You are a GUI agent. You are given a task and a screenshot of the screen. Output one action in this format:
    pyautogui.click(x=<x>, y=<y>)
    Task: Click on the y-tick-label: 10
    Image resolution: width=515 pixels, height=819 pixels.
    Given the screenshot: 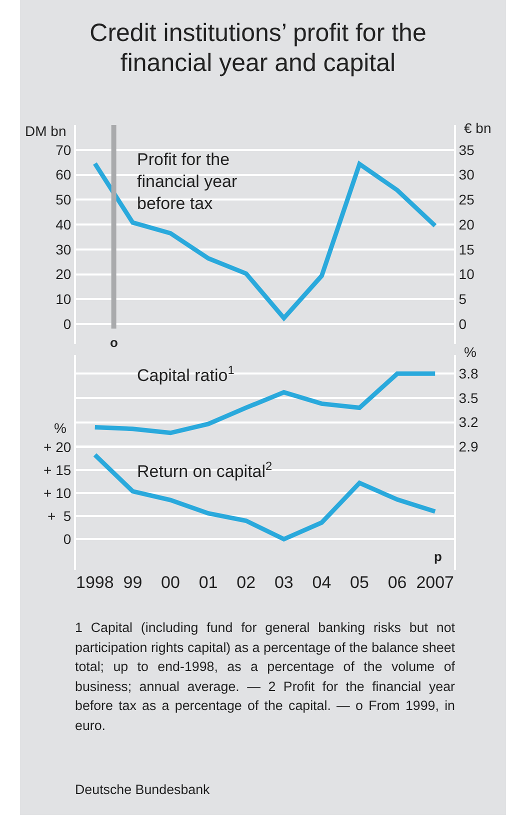 What is the action you would take?
    pyautogui.click(x=64, y=299)
    